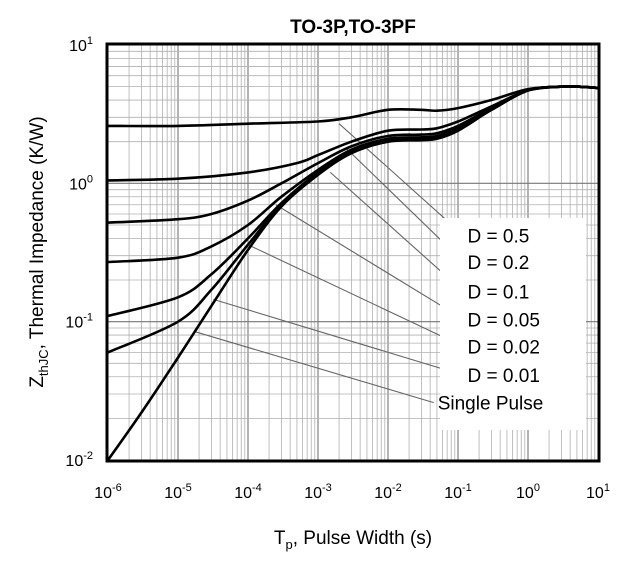  What do you see at coordinates (39, 251) in the screenshot?
I see `y-axis-title: ZthJC, Thermal Impedance (K/W)` at bounding box center [39, 251].